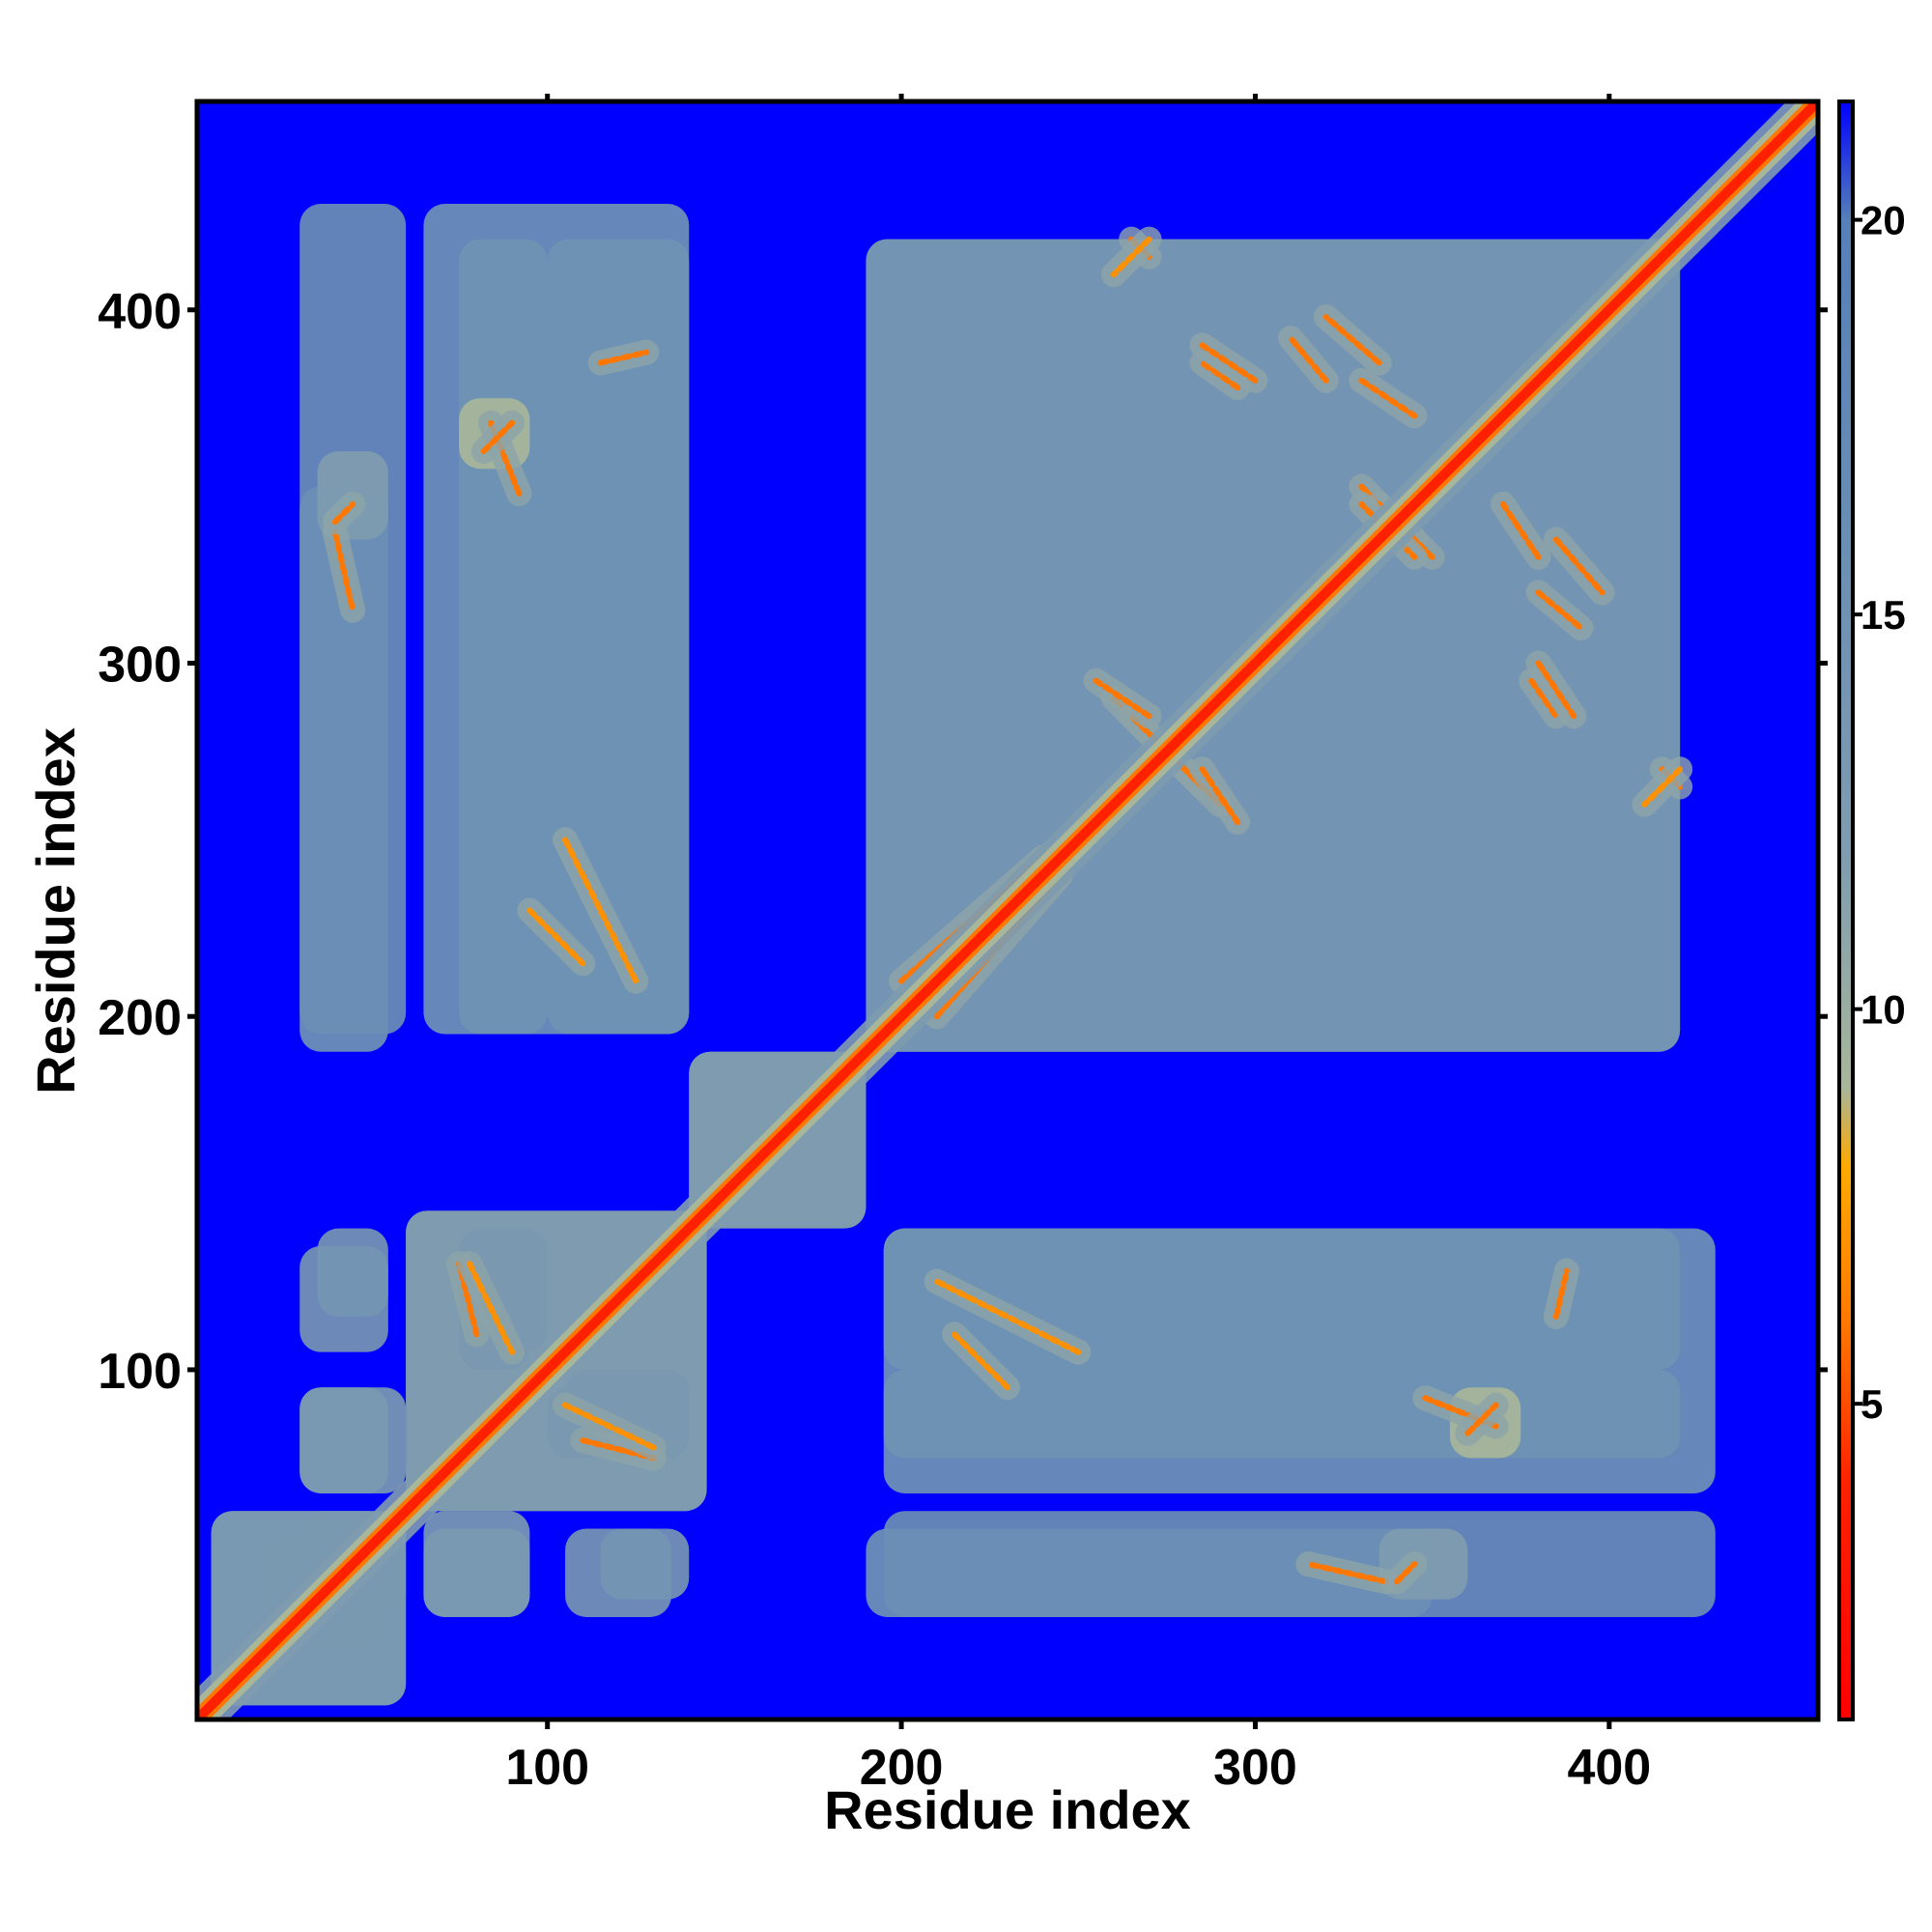 The image size is (1932, 1932). I want to click on colorbar-tick-label: 15, so click(1883, 615).